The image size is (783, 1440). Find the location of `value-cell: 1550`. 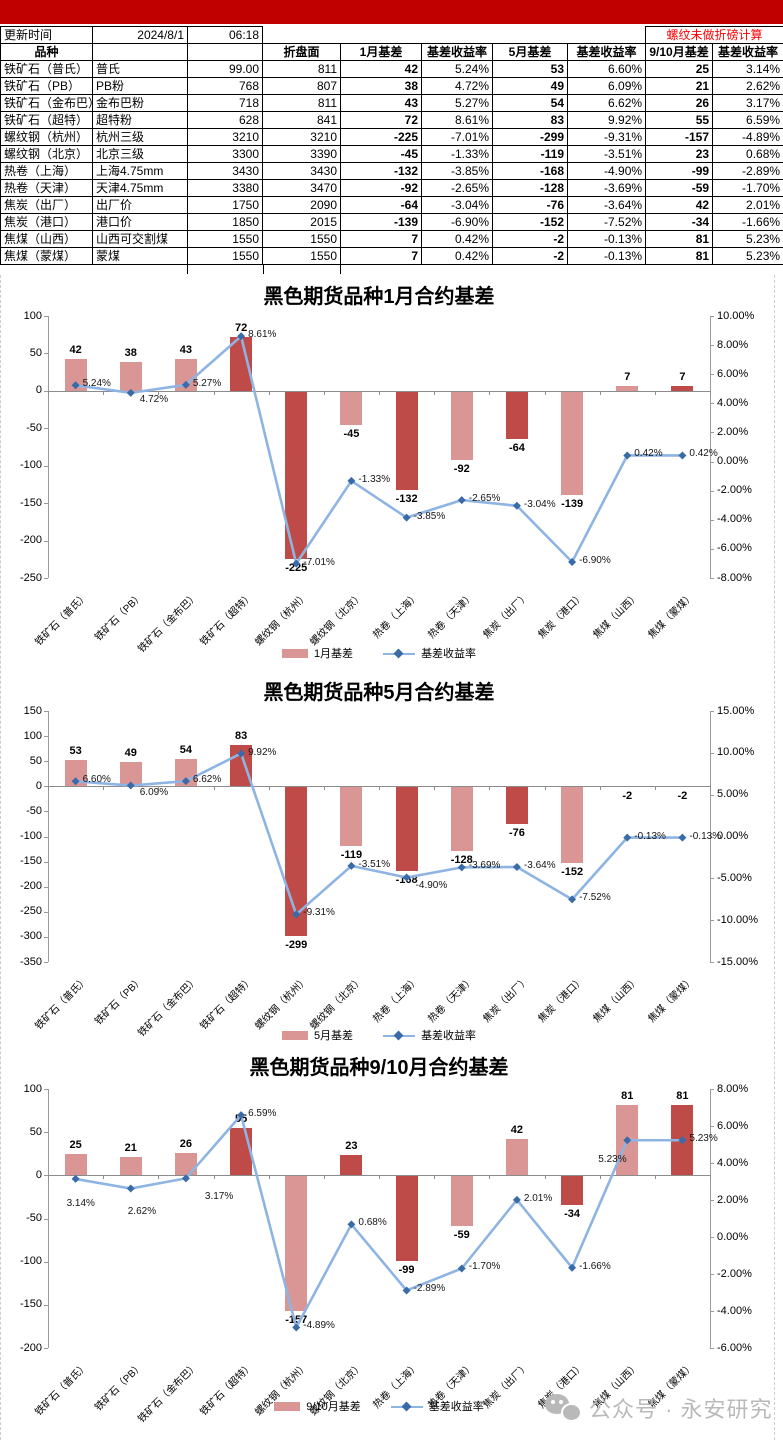

value-cell: 1550 is located at coordinates (301, 239).